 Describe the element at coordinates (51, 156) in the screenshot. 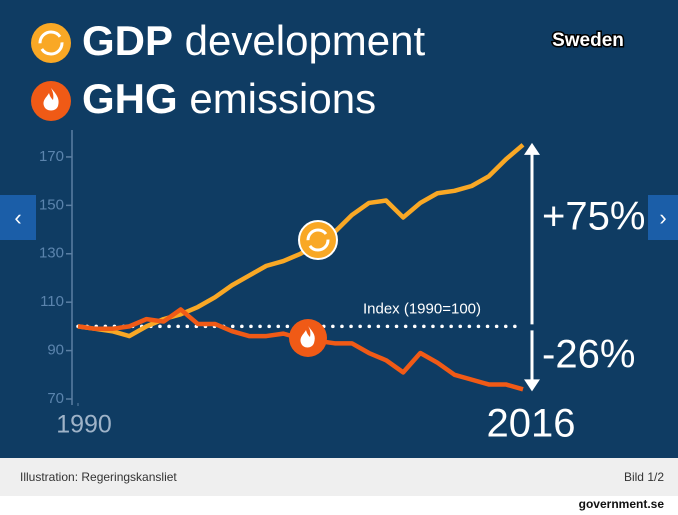

I see `y-tick-label: 170` at that location.